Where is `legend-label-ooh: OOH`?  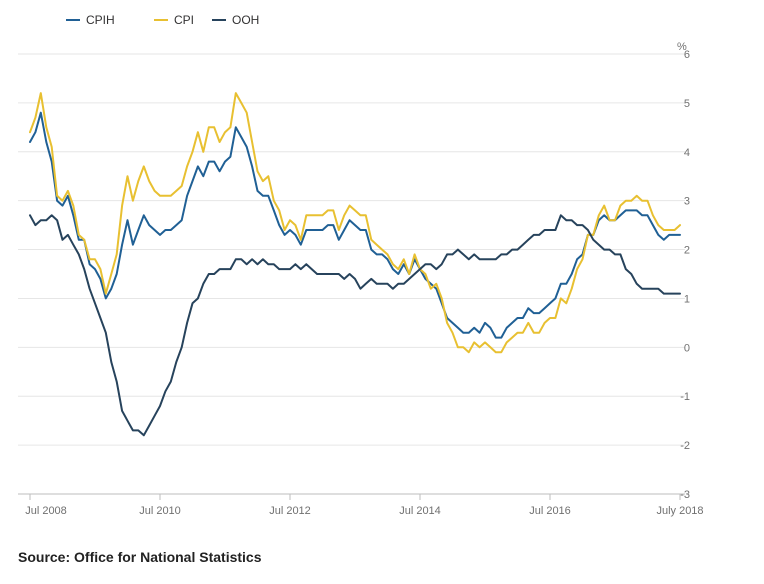 legend-label-ooh: OOH is located at coordinates (245, 20).